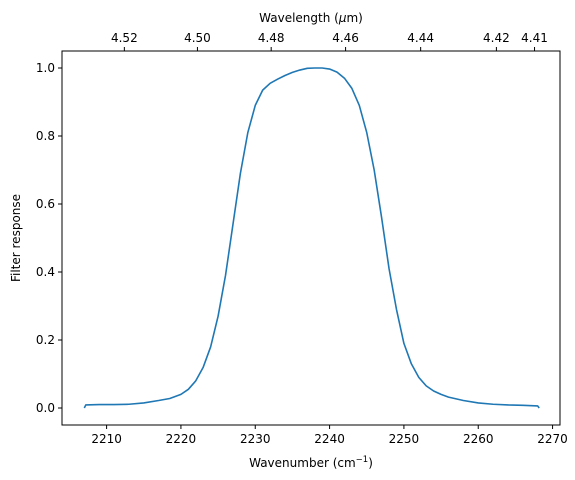  Describe the element at coordinates (552, 439) in the screenshot. I see `x-tick-label: 2270` at that location.